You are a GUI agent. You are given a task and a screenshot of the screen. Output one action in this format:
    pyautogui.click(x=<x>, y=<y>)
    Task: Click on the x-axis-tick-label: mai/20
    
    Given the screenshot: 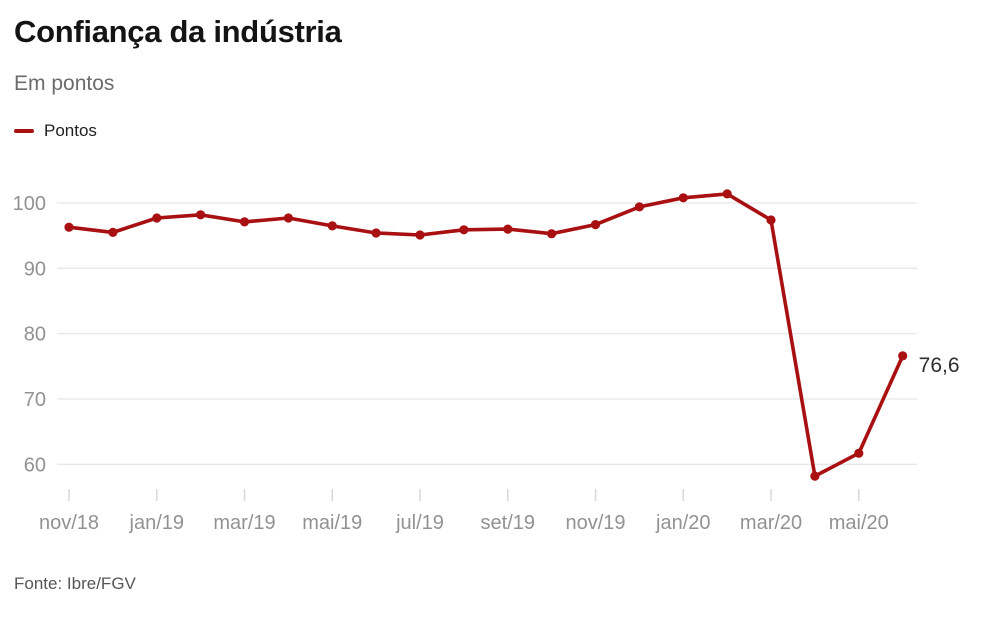 What is the action you would take?
    pyautogui.click(x=859, y=523)
    